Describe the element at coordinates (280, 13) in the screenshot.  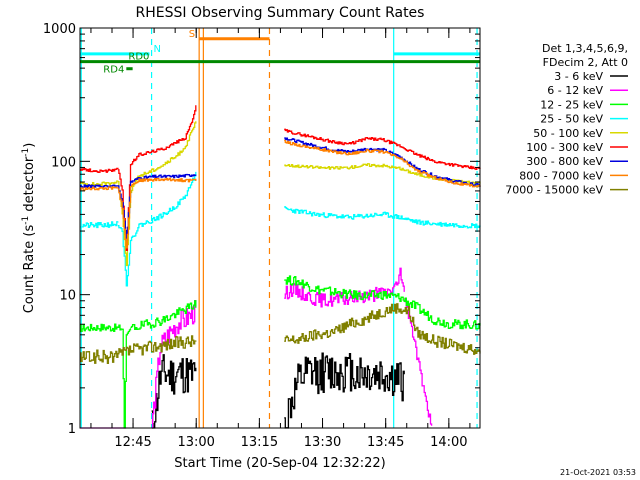
I see `chart-title: RHESSI Observing Summary Count Rates` at that location.